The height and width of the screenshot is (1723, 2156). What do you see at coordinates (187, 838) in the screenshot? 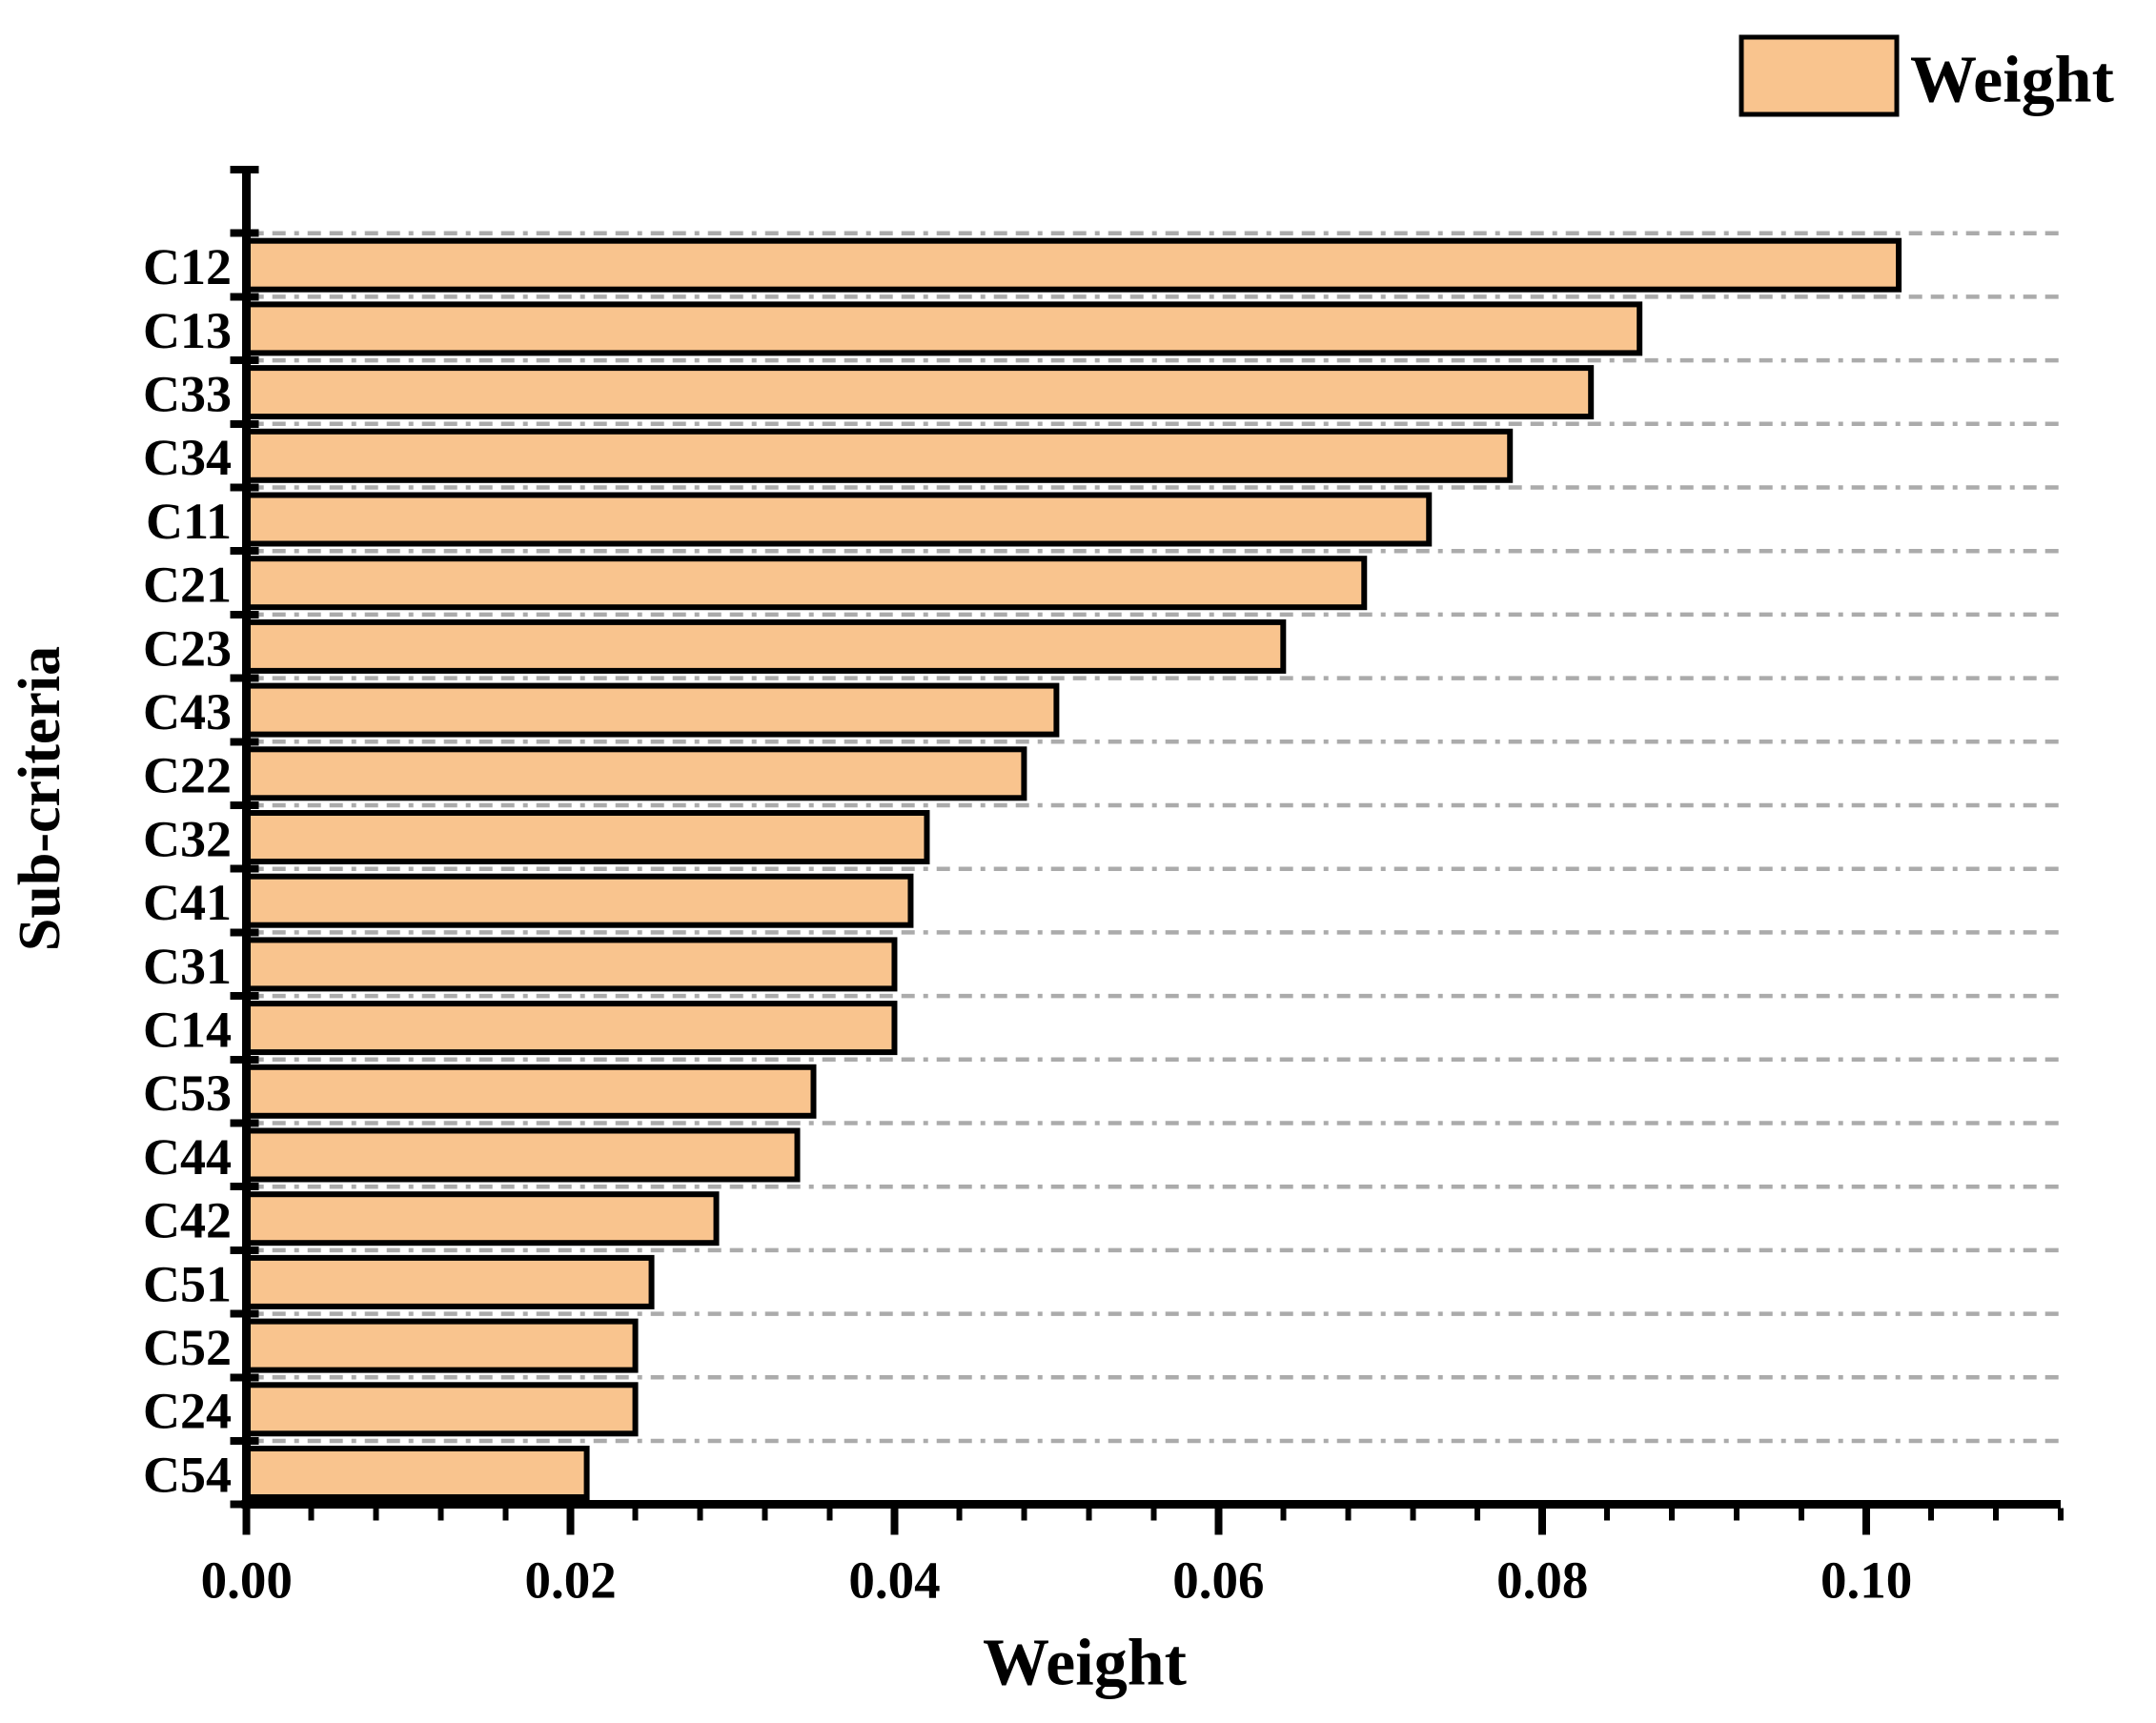
I see `category-label-C32: C32` at bounding box center [187, 838].